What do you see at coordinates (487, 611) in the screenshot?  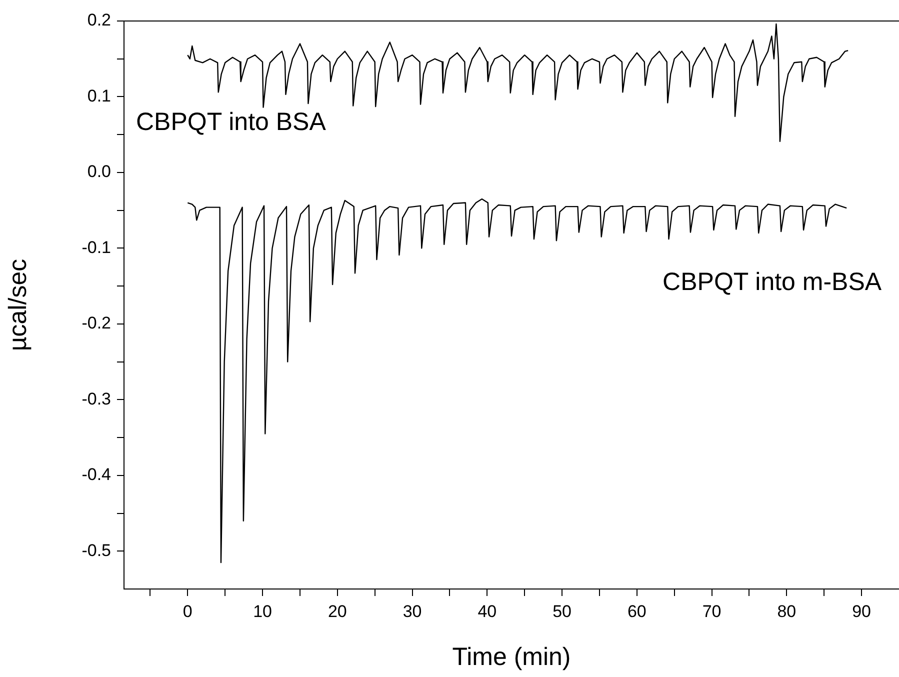 I see `x-tick-label: 40` at bounding box center [487, 611].